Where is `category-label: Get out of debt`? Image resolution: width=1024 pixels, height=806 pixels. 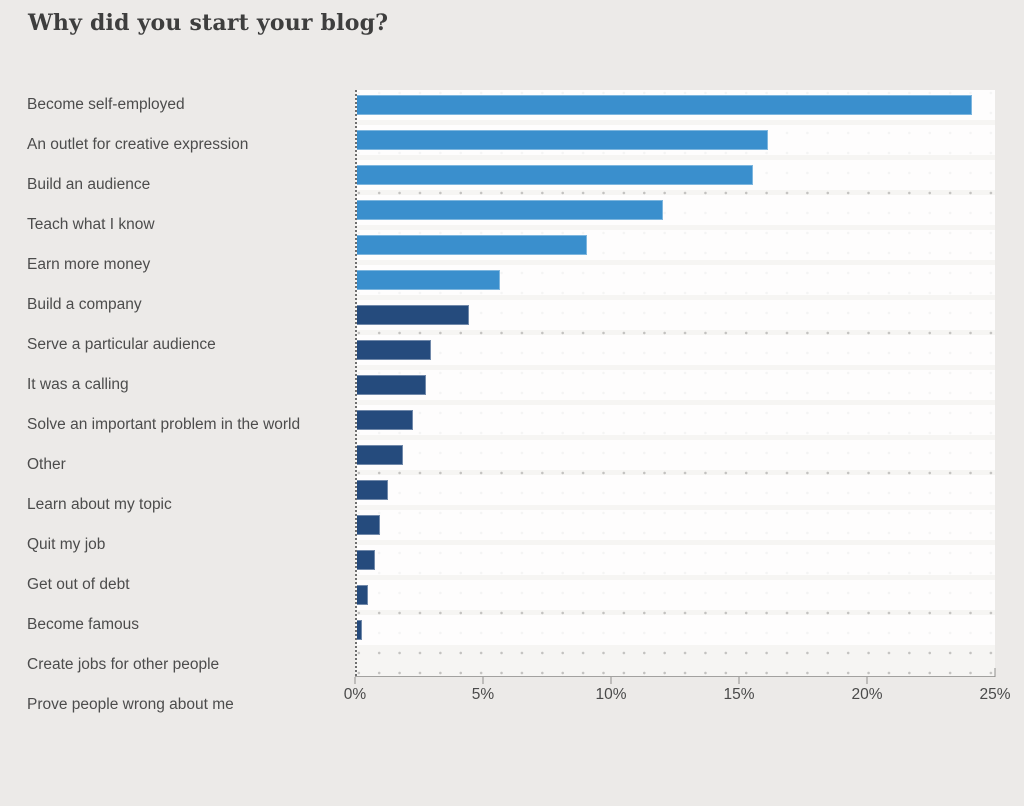
category-label: Get out of debt is located at coordinates (78, 584).